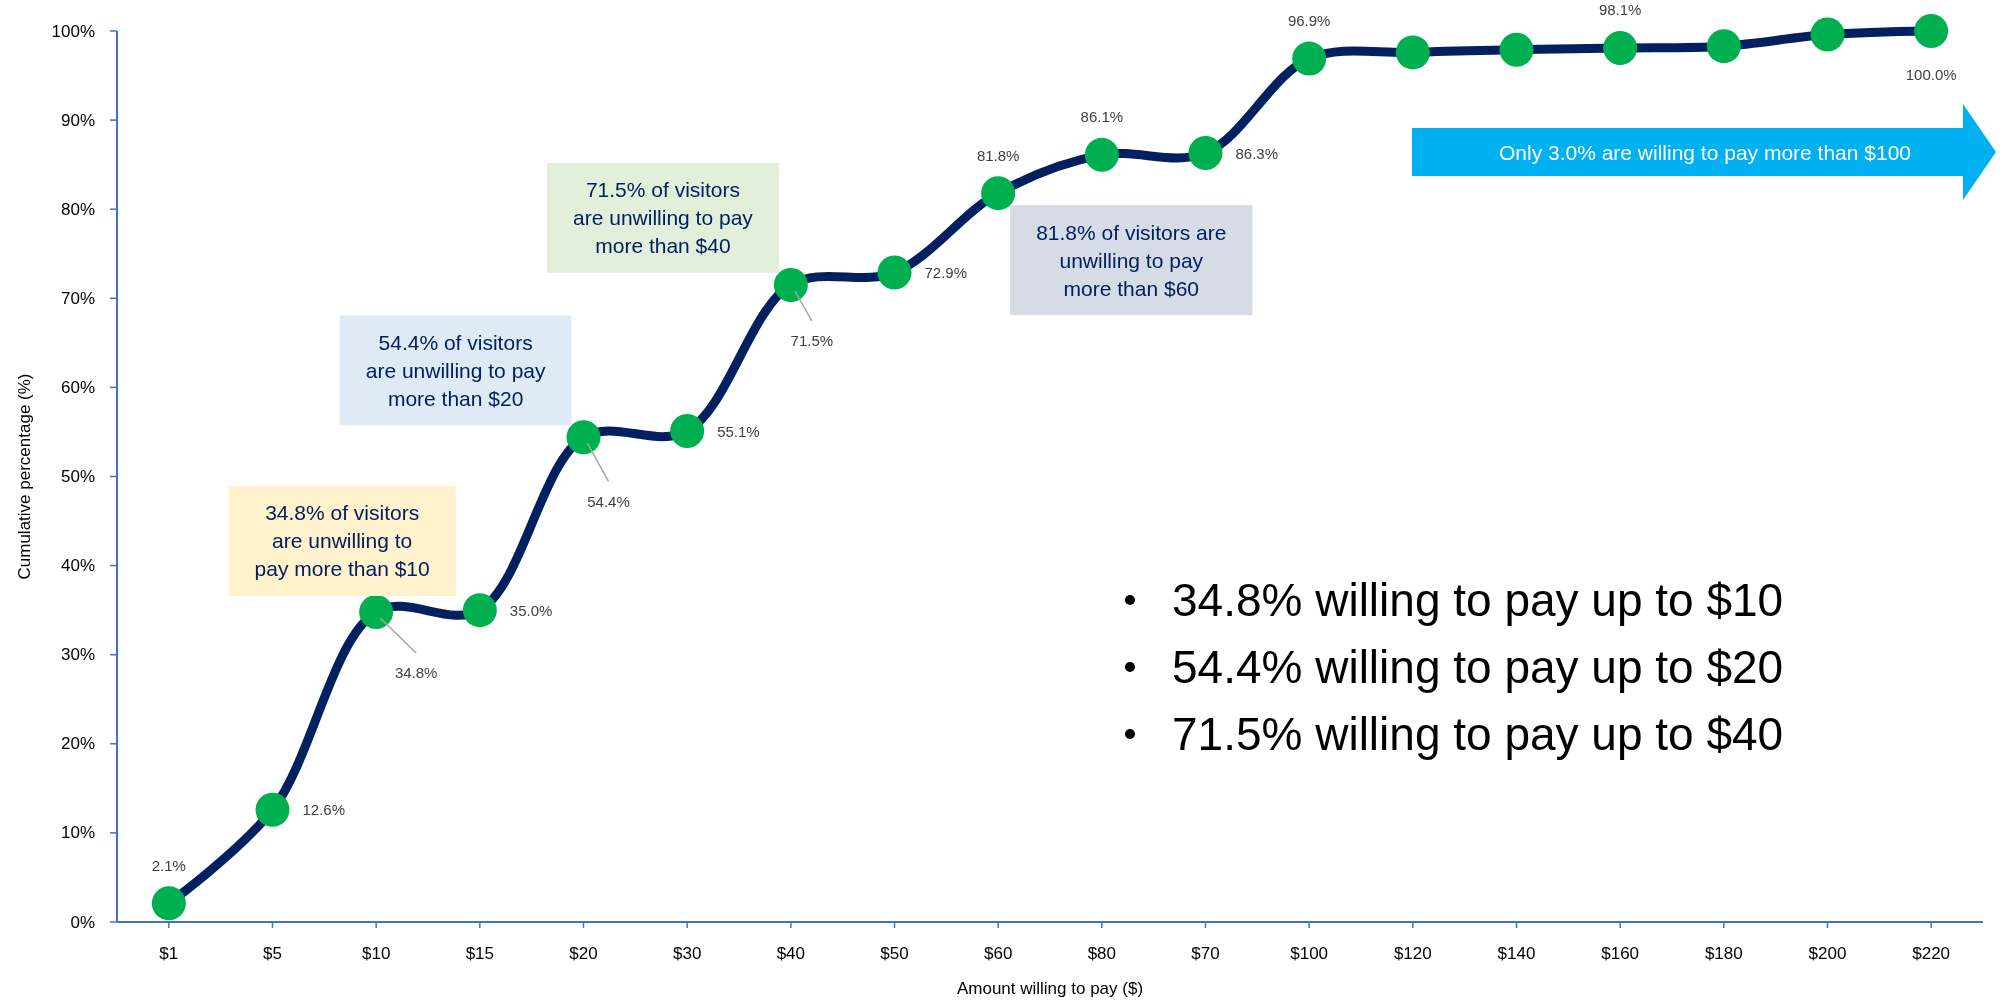  Describe the element at coordinates (77, 833) in the screenshot. I see `y-tick-label: 10%` at that location.